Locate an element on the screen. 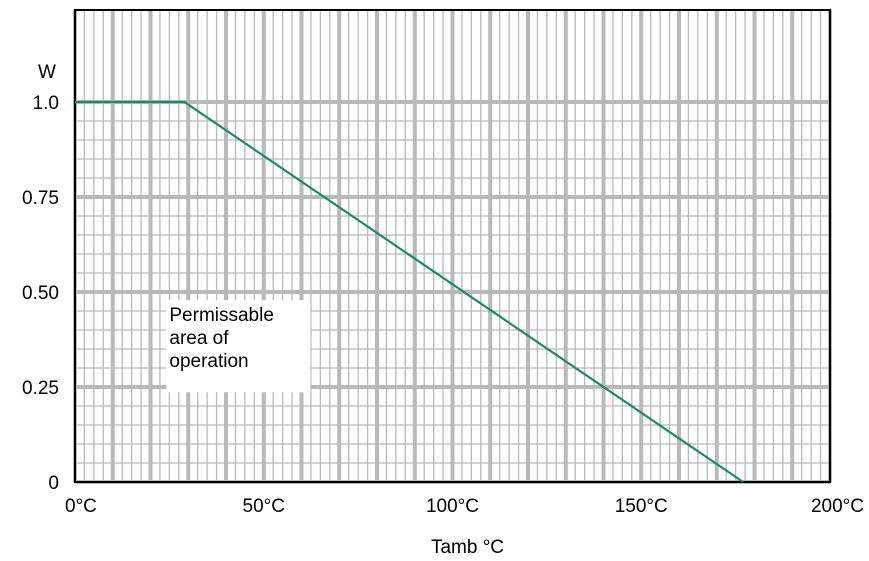 This screenshot has width=869, height=561. y-tick-label: 0.25 is located at coordinates (40, 388).